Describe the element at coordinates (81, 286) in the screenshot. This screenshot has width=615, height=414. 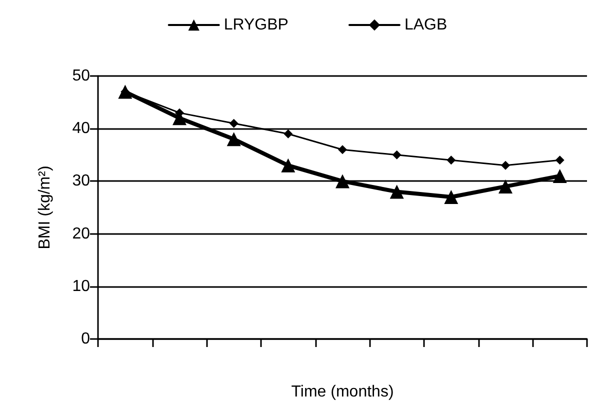
I see `y-tick-label: 10` at that location.